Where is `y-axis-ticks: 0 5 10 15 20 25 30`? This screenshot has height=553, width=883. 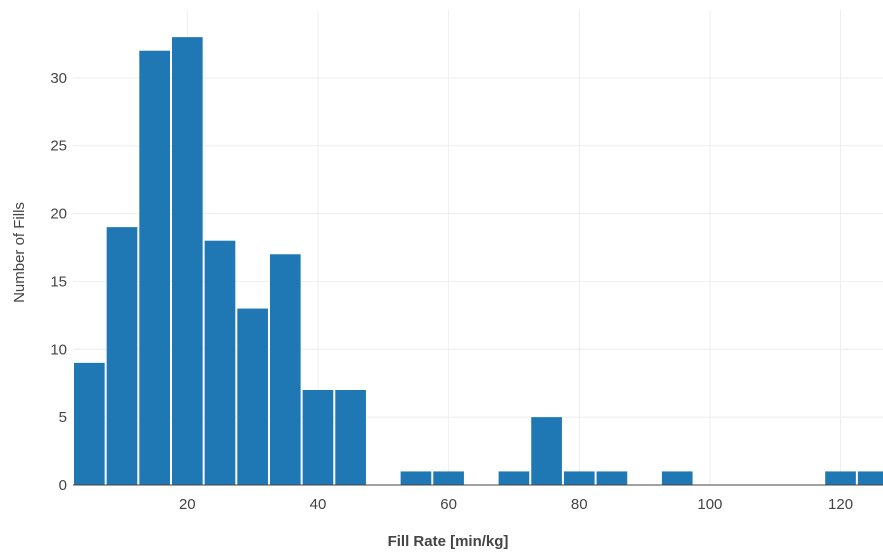 y-axis-ticks: 0 5 10 15 20 25 30 is located at coordinates (58, 282).